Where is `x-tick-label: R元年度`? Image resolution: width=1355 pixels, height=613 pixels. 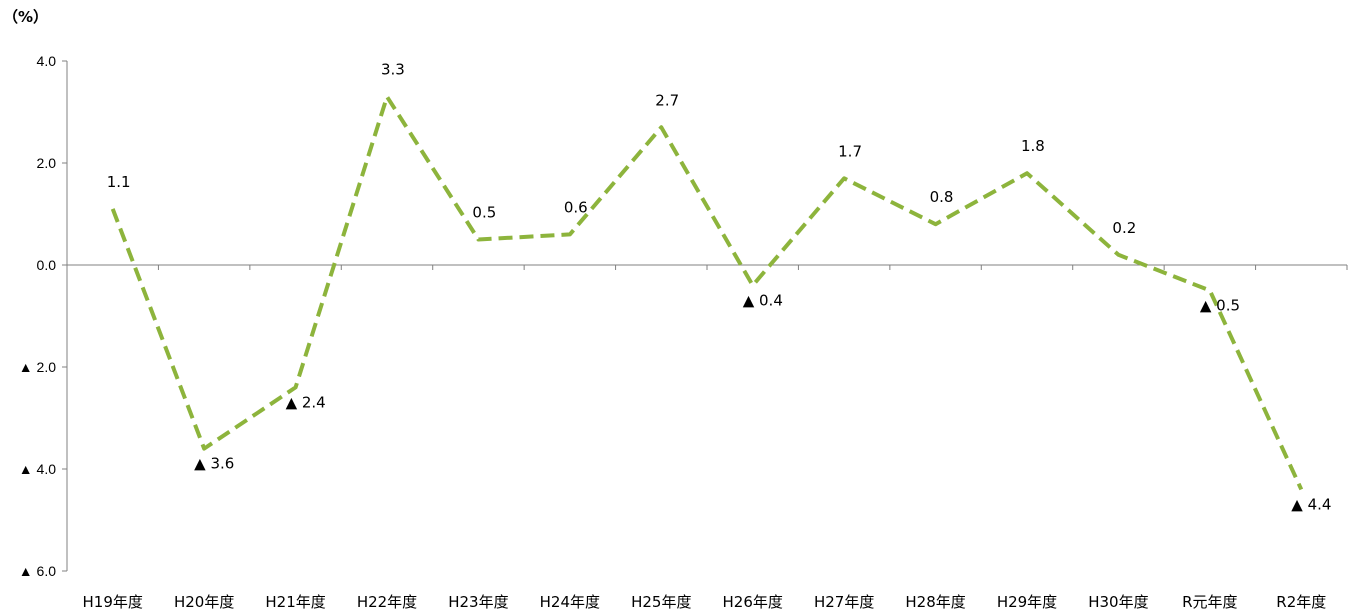
x-tick-label: R元年度 is located at coordinates (1209, 602).